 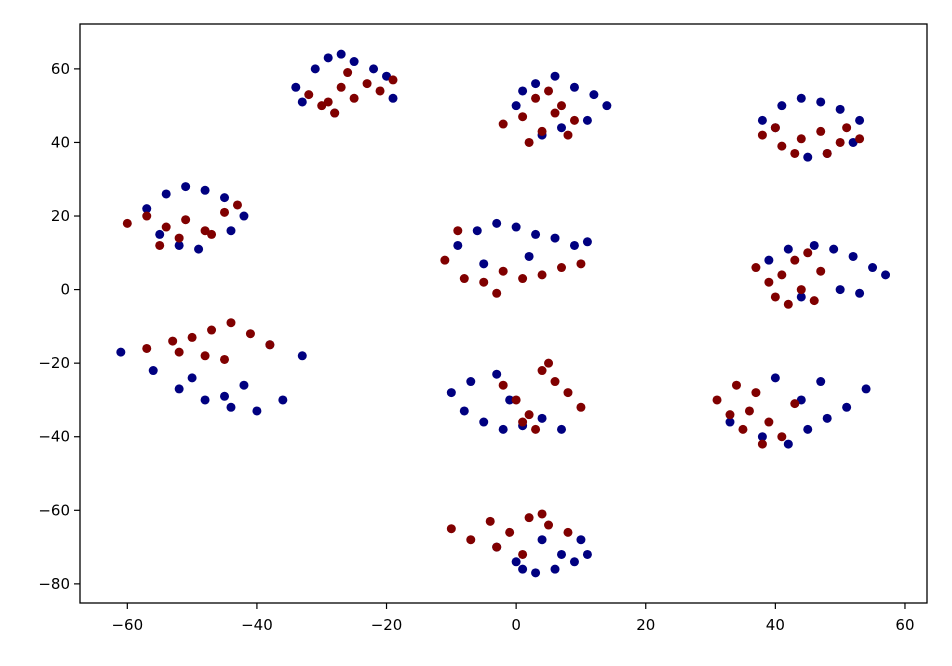 What do you see at coordinates (516, 625) in the screenshot?
I see `x-tick-label: 0` at bounding box center [516, 625].